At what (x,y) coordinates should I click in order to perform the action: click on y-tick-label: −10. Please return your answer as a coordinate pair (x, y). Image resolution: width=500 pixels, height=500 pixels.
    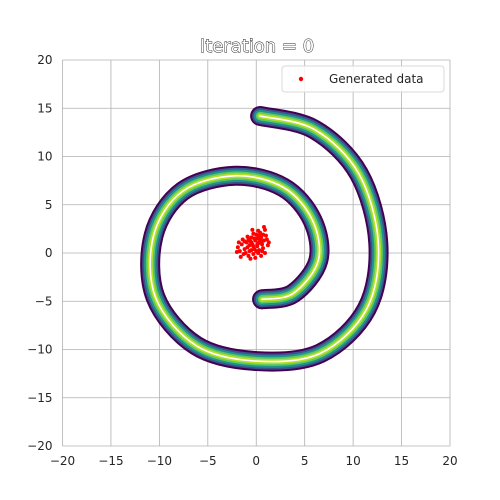
    Looking at the image, I should click on (39, 350).